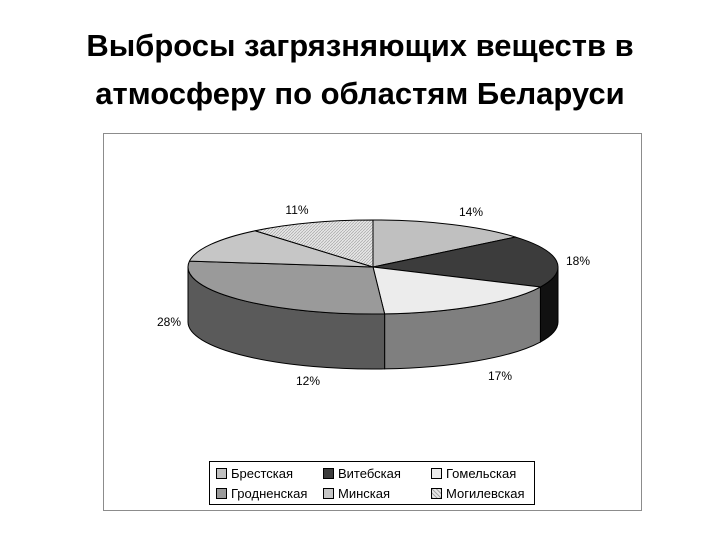 This screenshot has width=720, height=540. Describe the element at coordinates (471, 212) in the screenshot. I see `pie-data-label: 14%` at that location.